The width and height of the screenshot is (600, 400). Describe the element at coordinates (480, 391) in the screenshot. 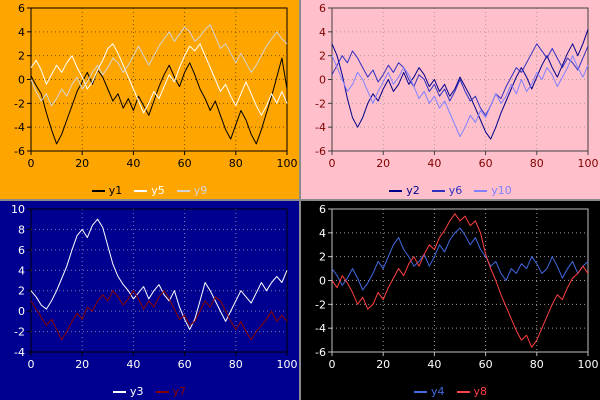

I see `legend-label-y8: y8` at that location.